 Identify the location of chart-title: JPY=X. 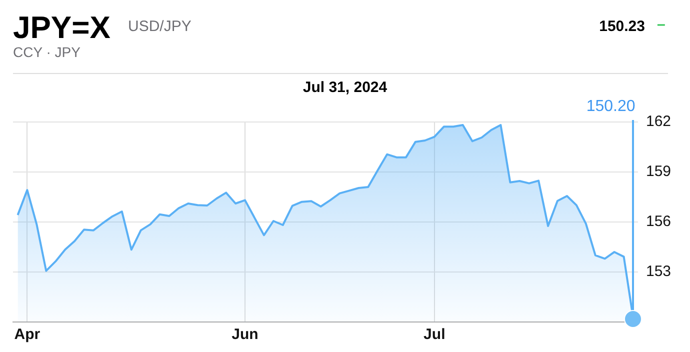
(61, 28).